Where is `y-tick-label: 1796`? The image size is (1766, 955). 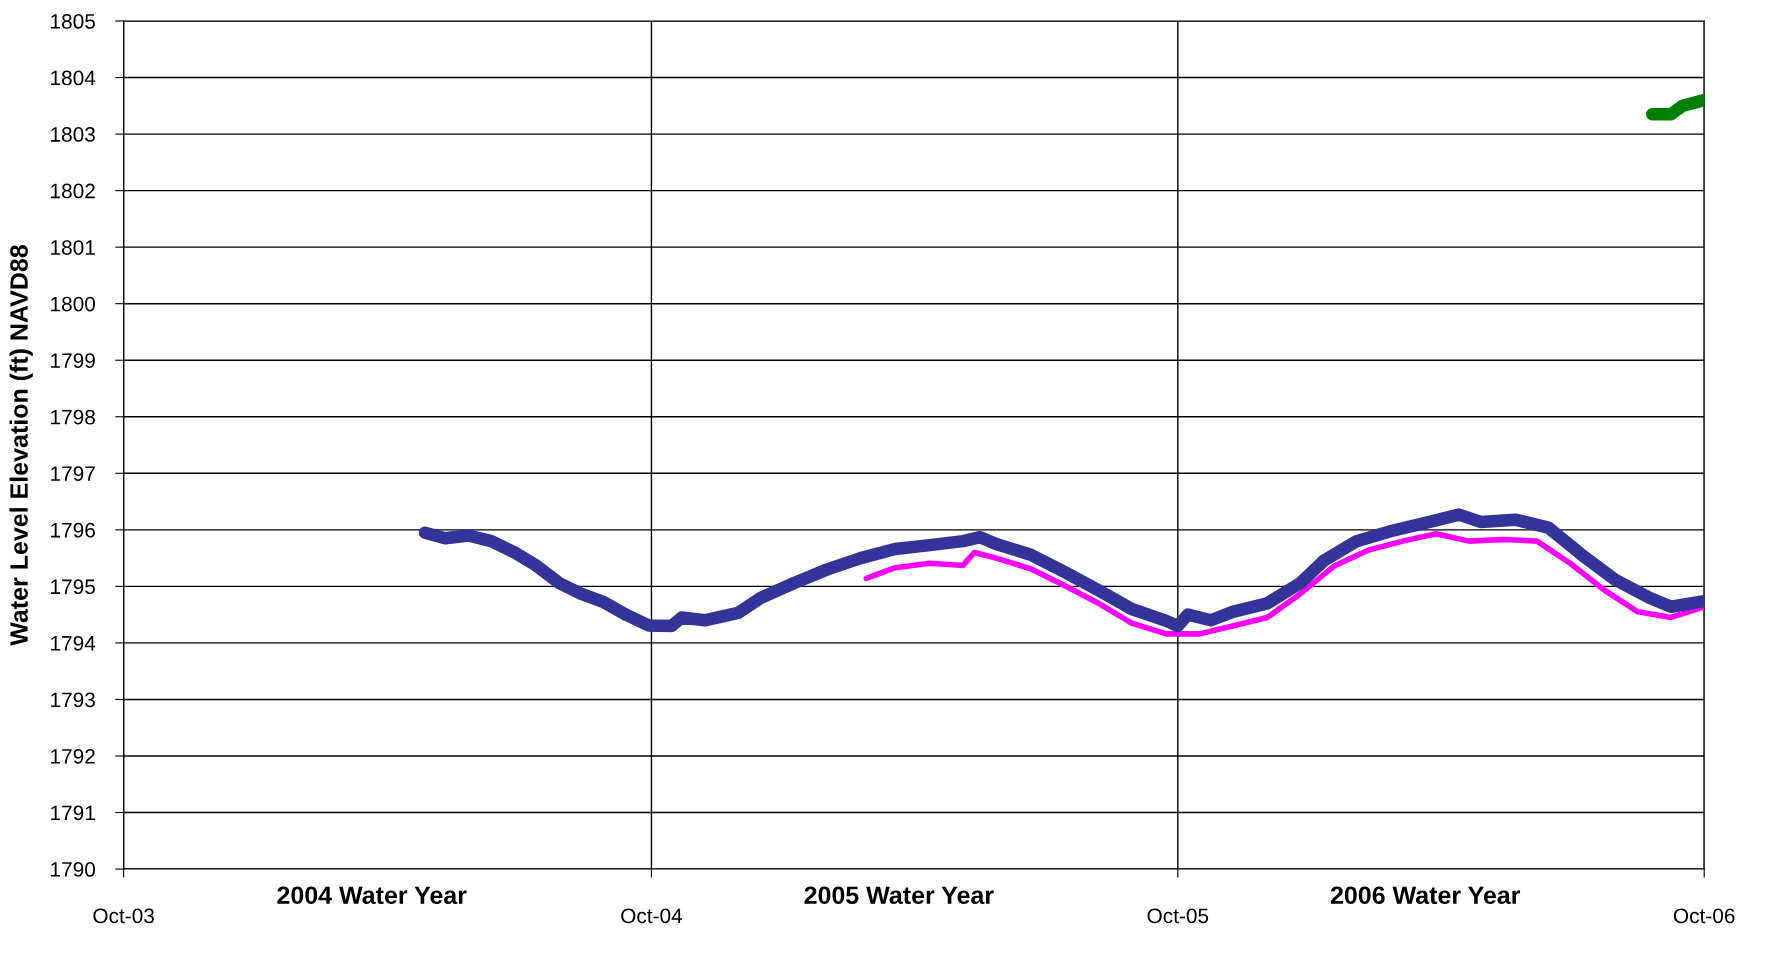
y-tick-label: 1796 is located at coordinates (73, 530).